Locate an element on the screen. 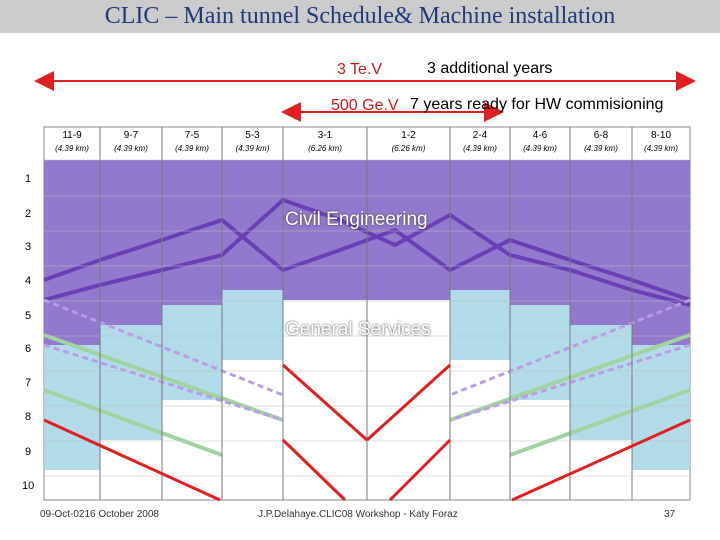 The image size is (720, 540). year-label: 1 is located at coordinates (28, 179).